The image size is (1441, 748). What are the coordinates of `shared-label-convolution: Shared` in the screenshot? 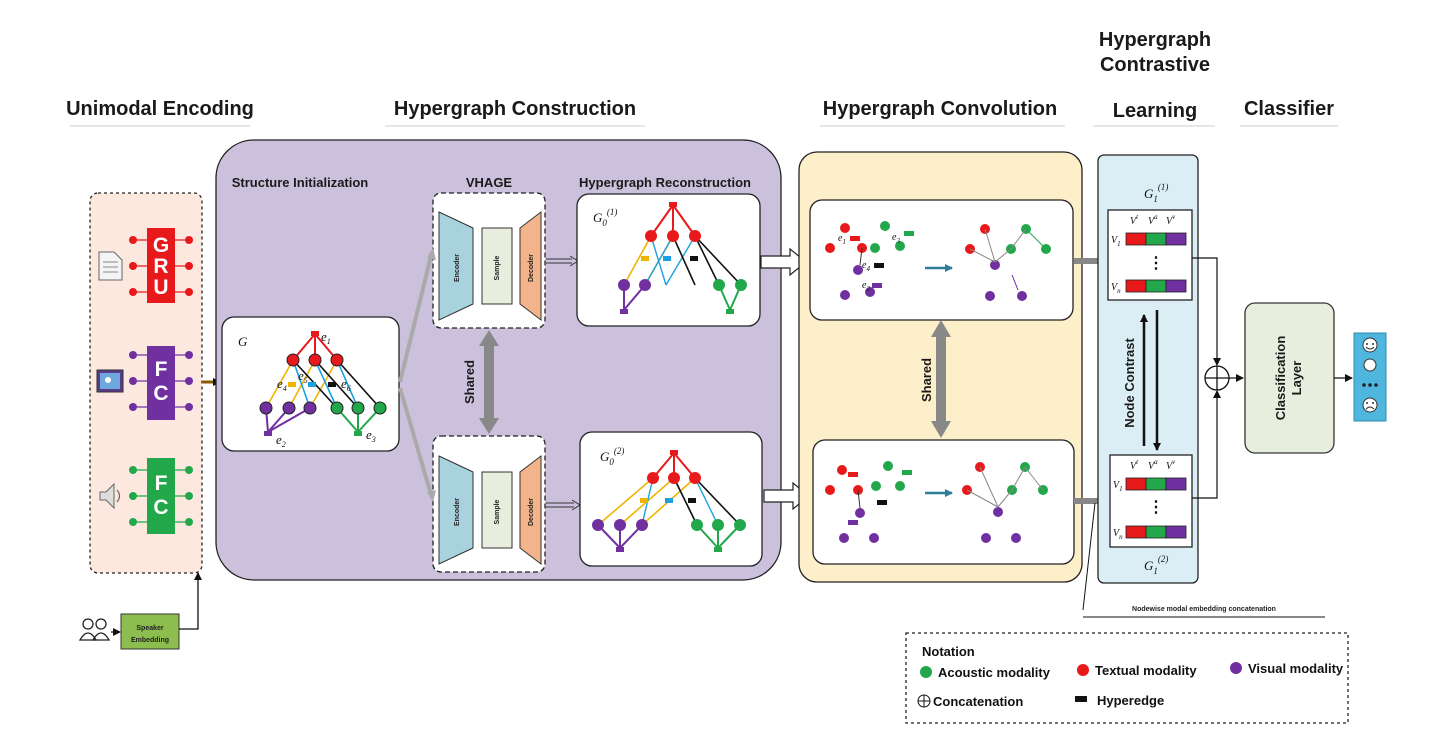 It's located at (926, 380).